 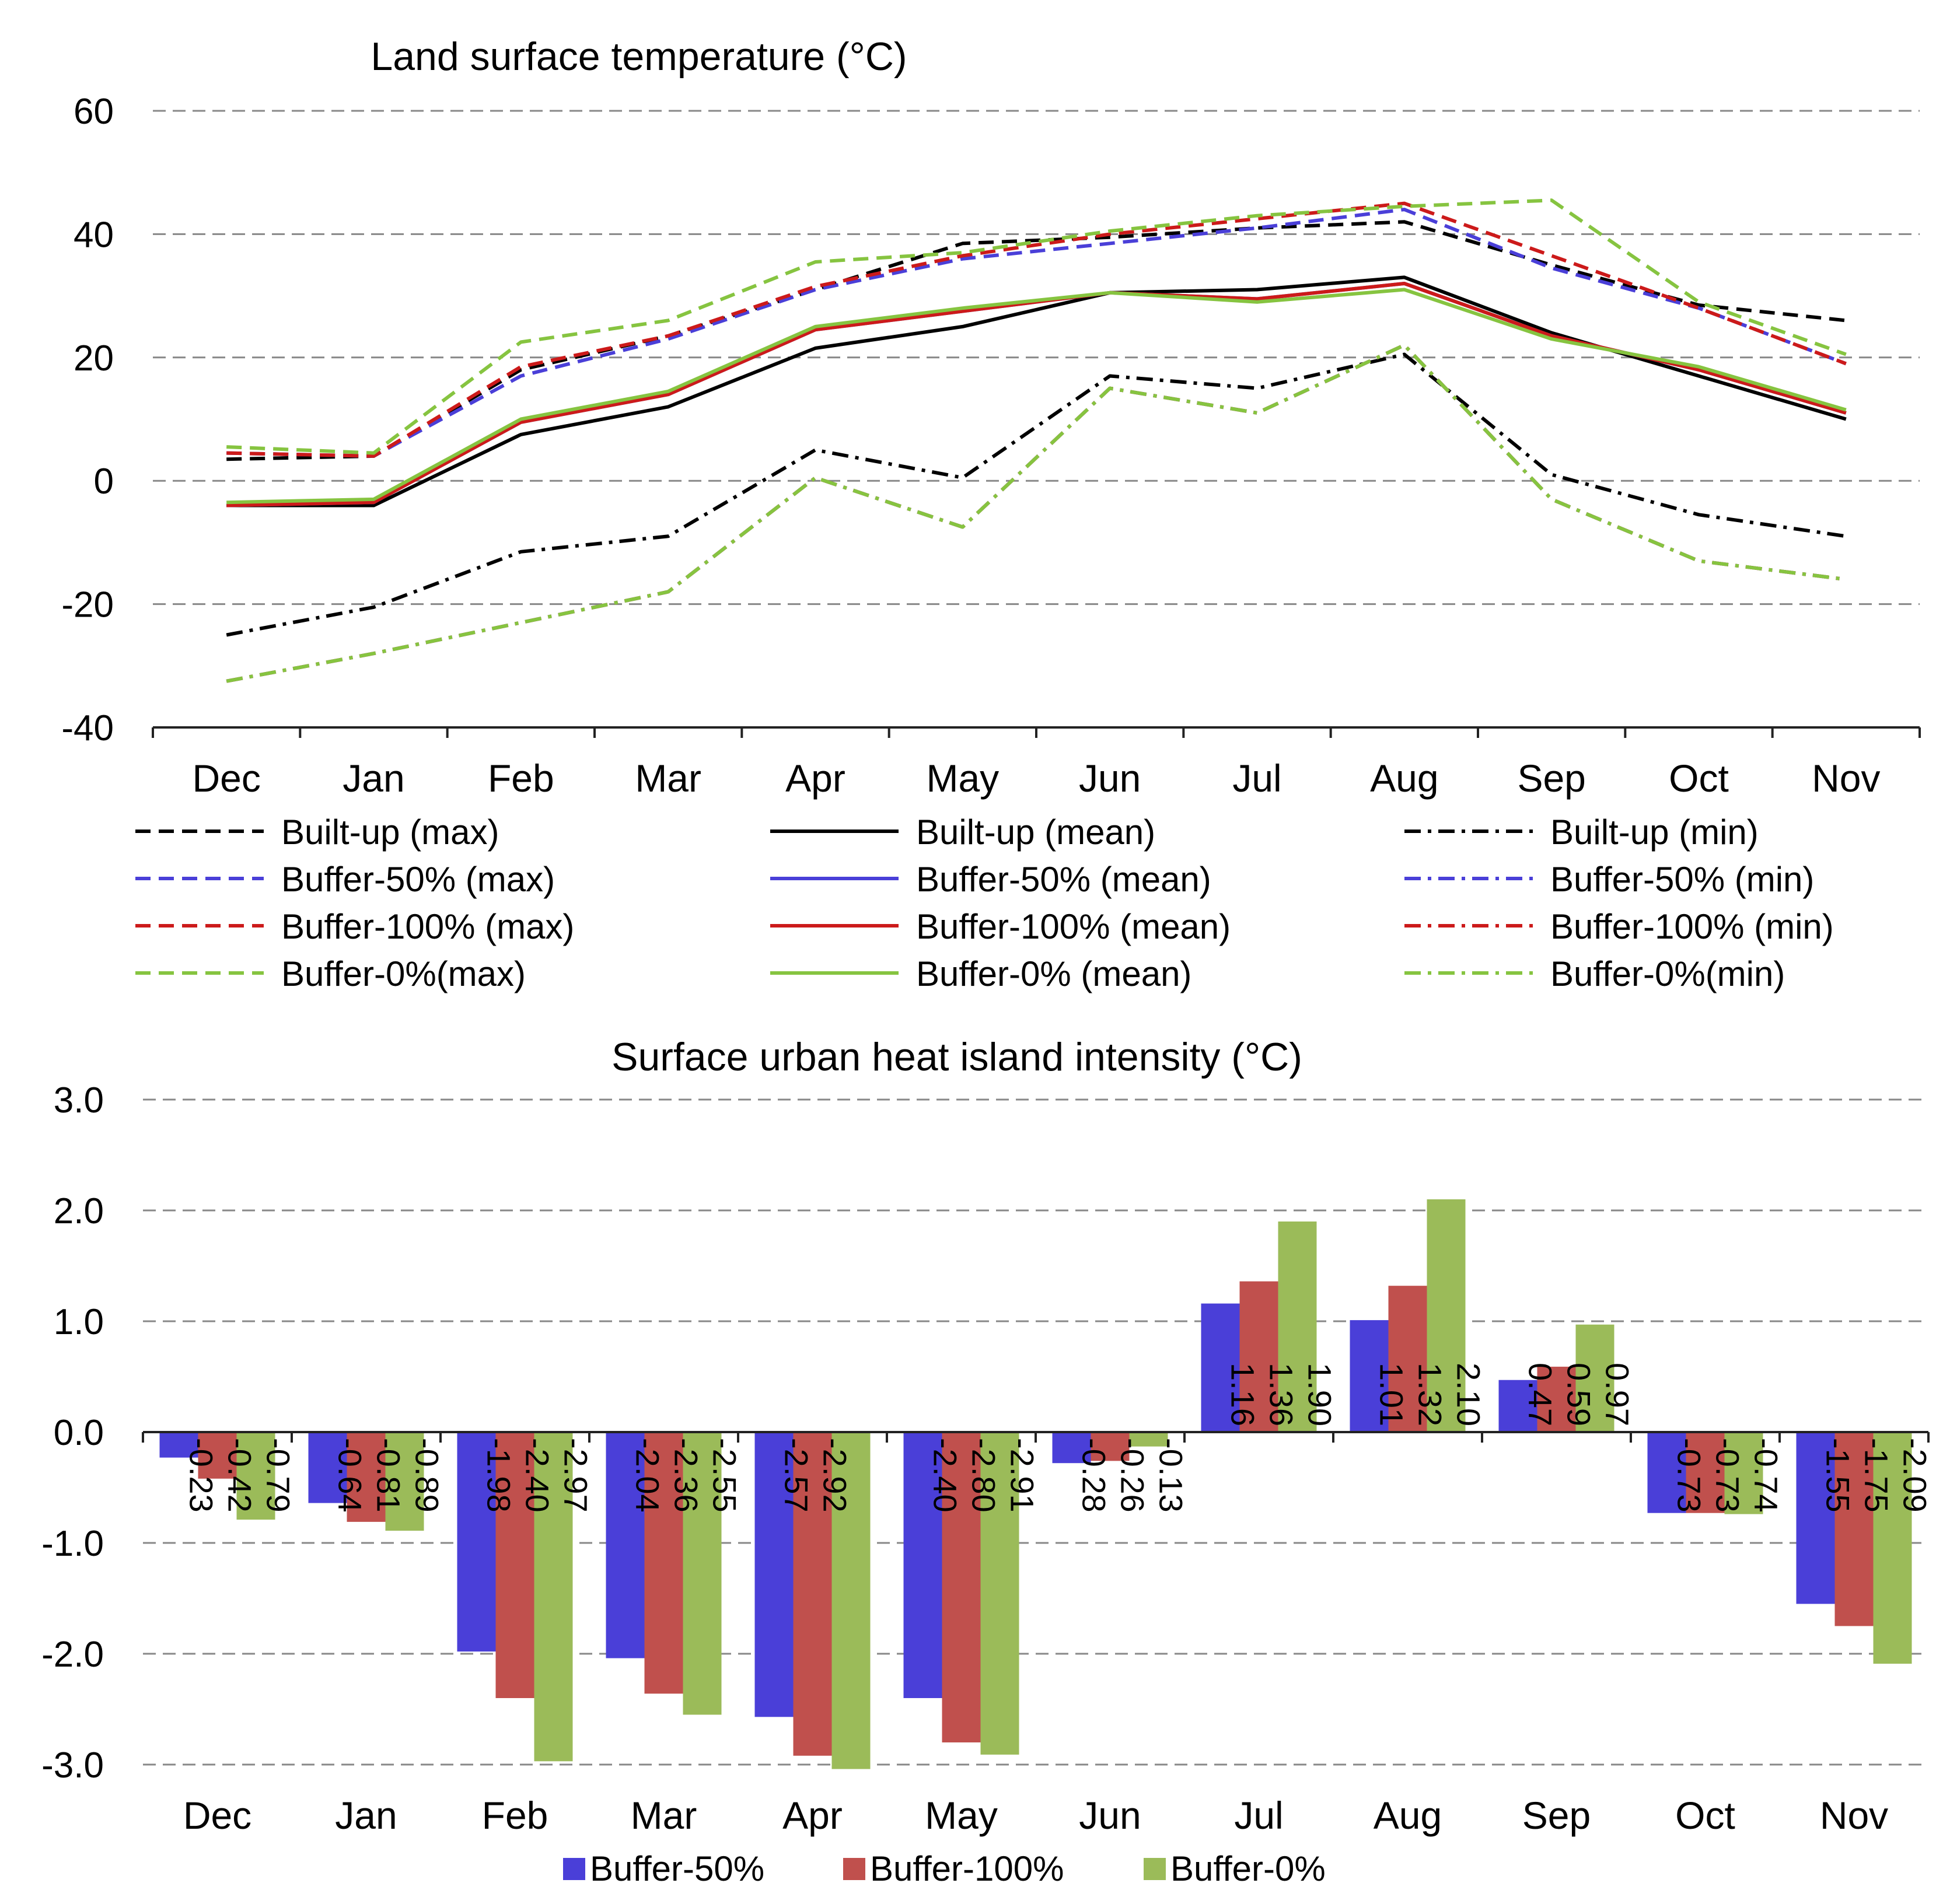 I want to click on bar-data-label: 1.32, so click(x=1430, y=1394).